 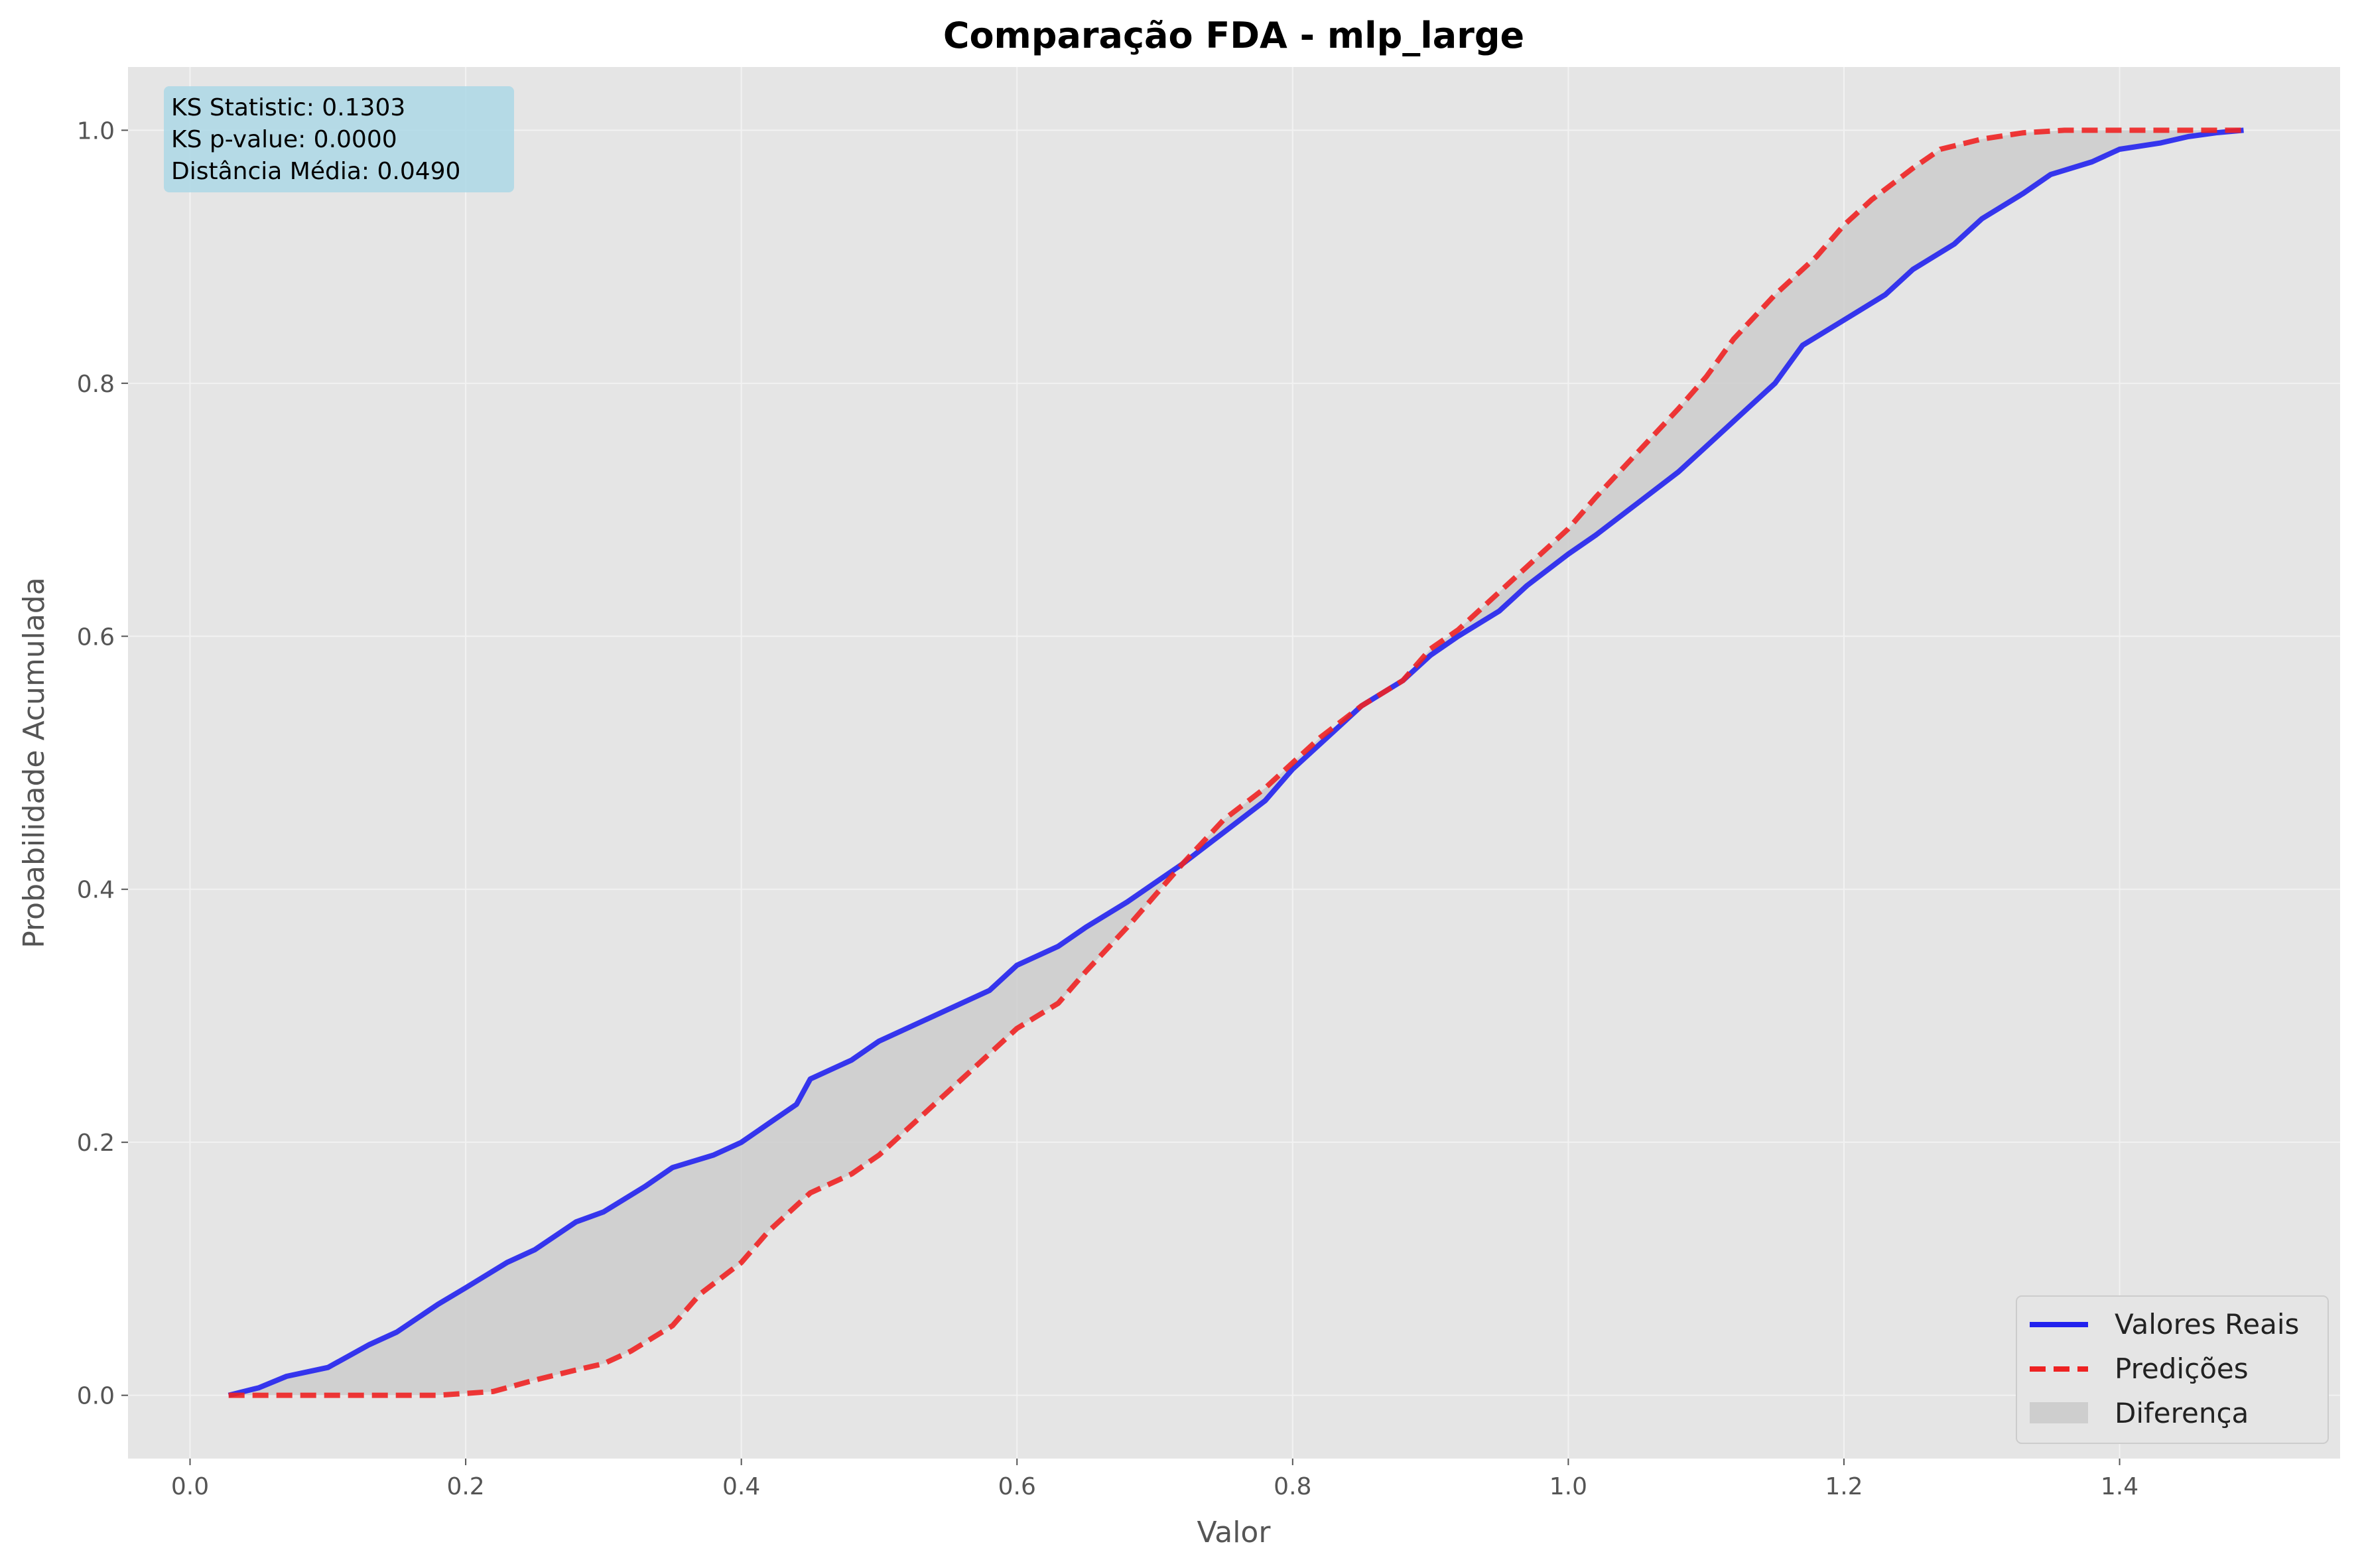 I want to click on x-tick-label: 1.4, so click(x=2119, y=1487).